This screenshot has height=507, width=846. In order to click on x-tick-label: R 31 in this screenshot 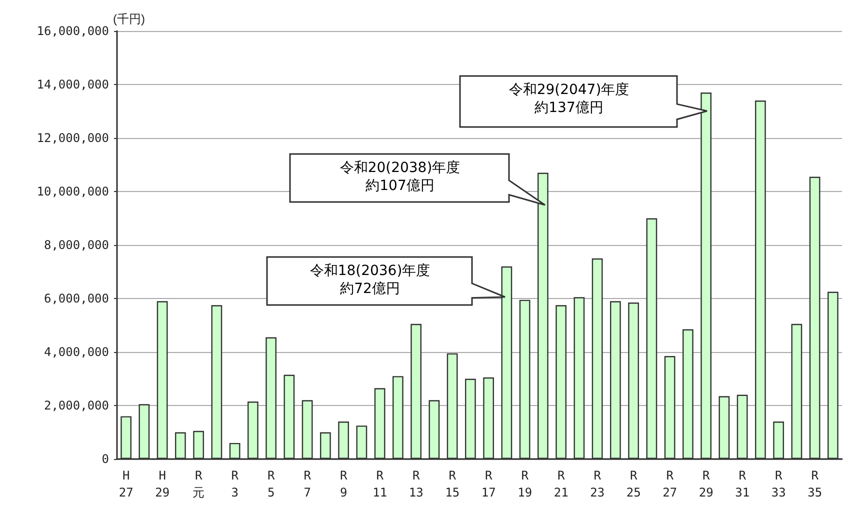, I will do `click(742, 484)`.